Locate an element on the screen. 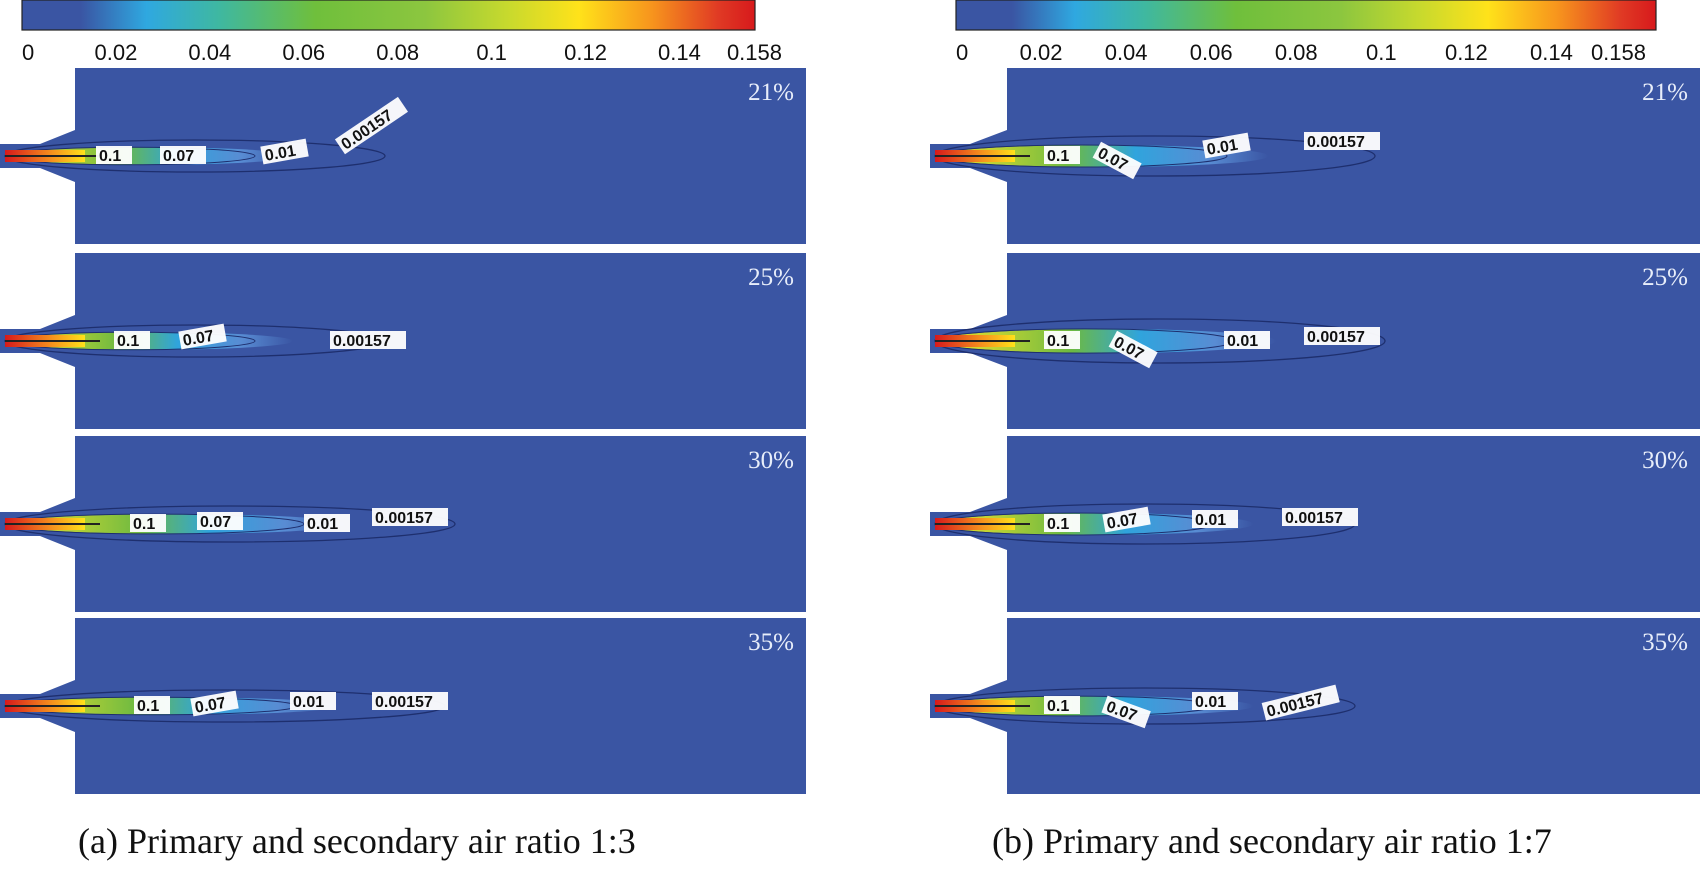  subplot-a-30pct: 0.1 0.07 0.01 0.00157 30% is located at coordinates (403, 524).